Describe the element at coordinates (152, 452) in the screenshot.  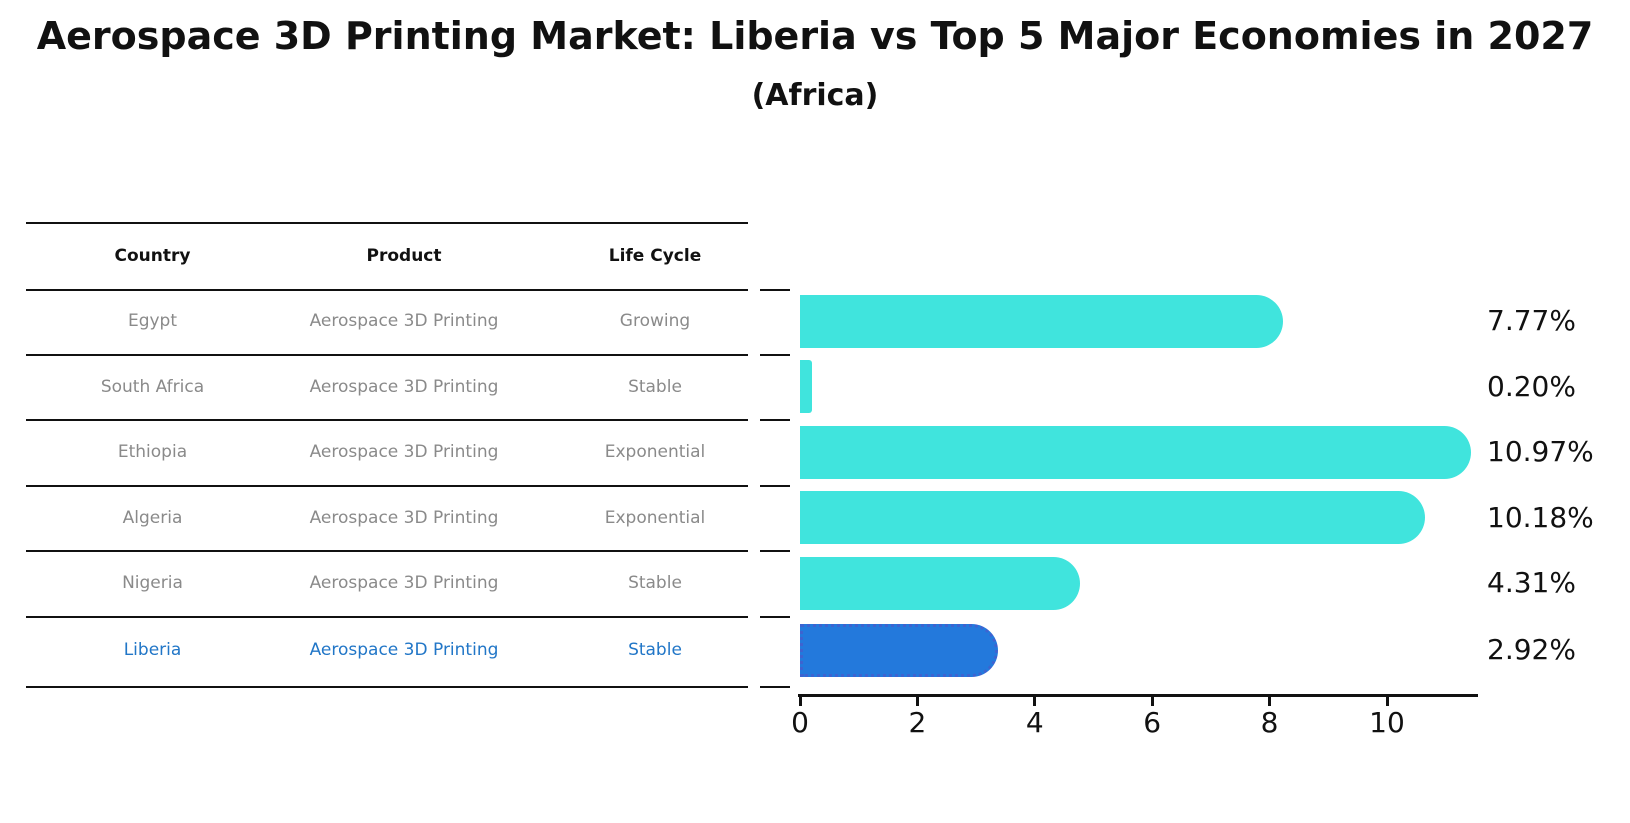
I see `table-cell-country: Ethiopia` at that location.